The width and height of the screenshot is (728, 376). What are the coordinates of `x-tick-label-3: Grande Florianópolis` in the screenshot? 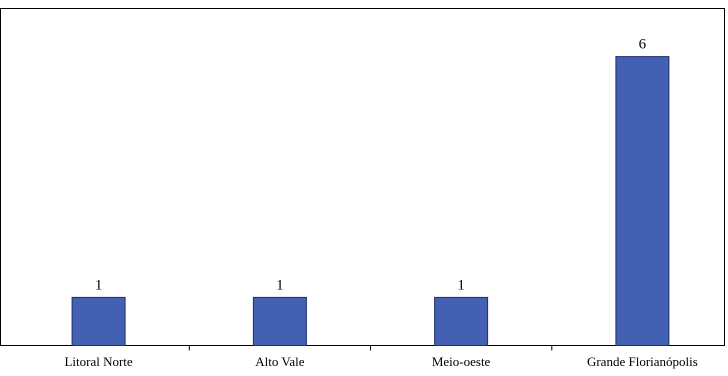 It's located at (642, 361).